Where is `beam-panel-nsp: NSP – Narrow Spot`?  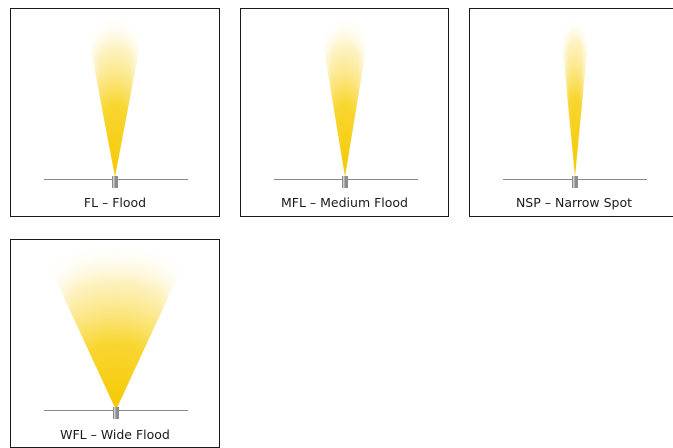 beam-panel-nsp: NSP – Narrow Spot is located at coordinates (571, 112).